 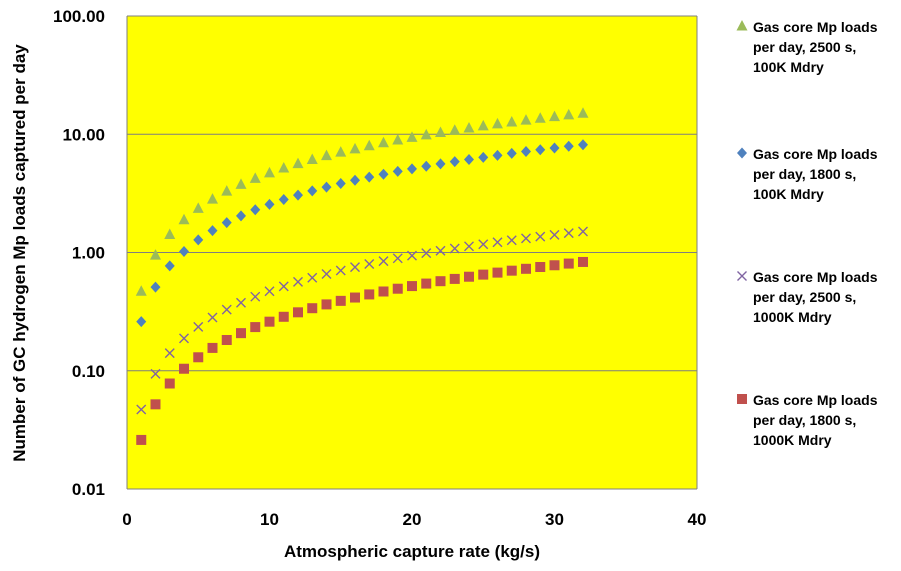 What do you see at coordinates (788, 67) in the screenshot?
I see `legend-label: 100K Mdry` at bounding box center [788, 67].